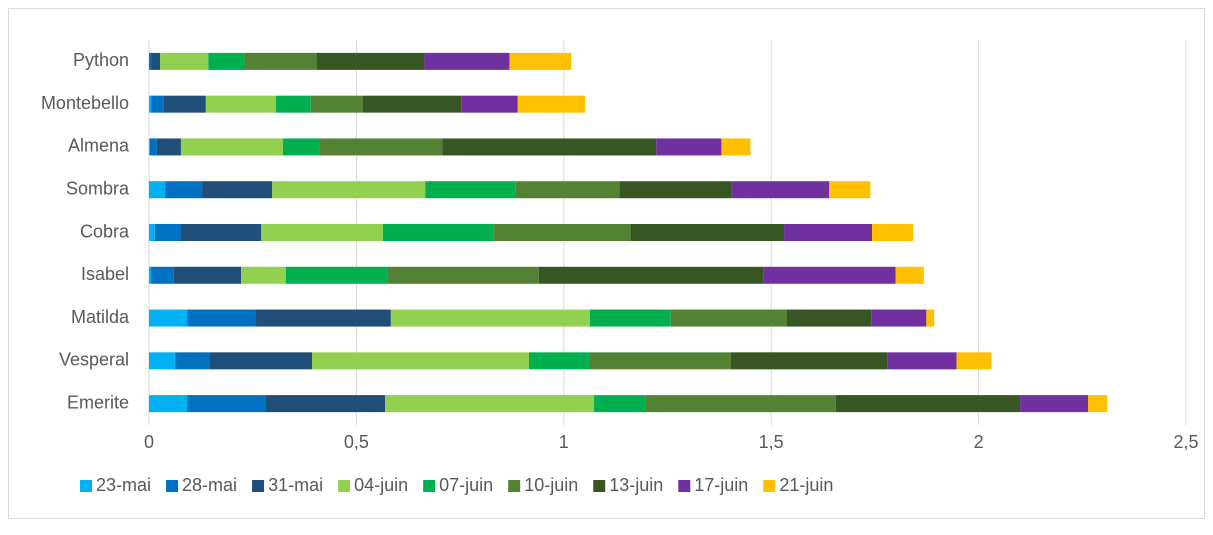 Image resolution: width=1213 pixels, height=535 pixels. I want to click on x-tick-label: 2, so click(979, 442).